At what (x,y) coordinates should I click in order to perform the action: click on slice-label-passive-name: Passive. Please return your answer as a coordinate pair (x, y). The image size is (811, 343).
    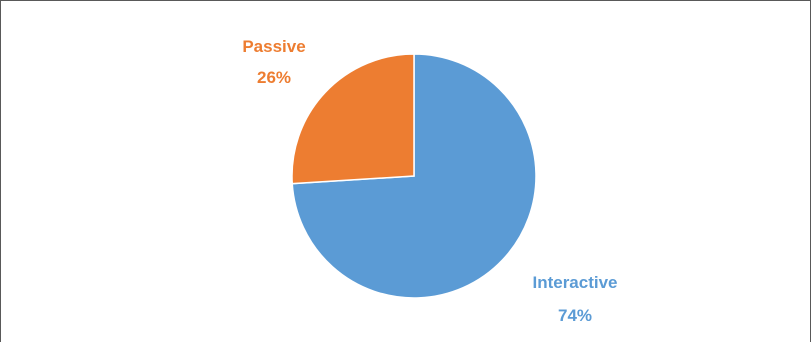
    Looking at the image, I should click on (273, 46).